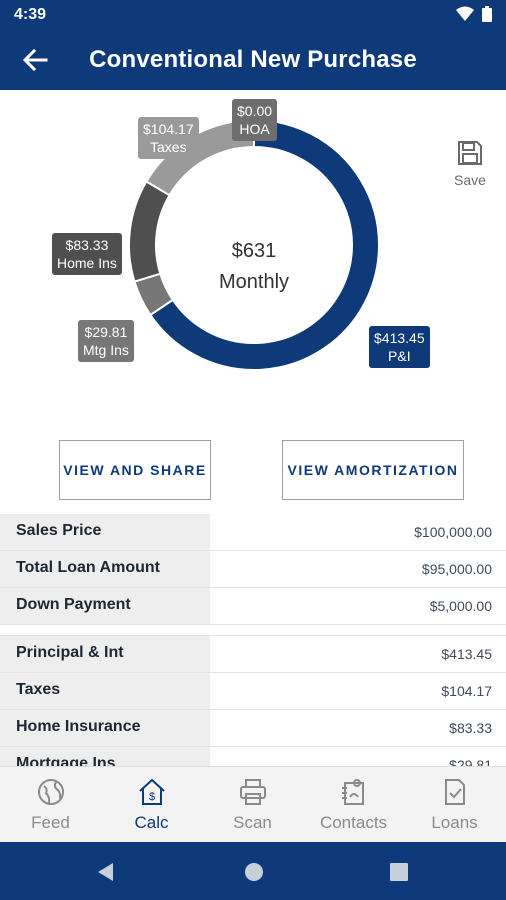  Describe the element at coordinates (470, 153) in the screenshot. I see `save-floppy-icon` at that location.